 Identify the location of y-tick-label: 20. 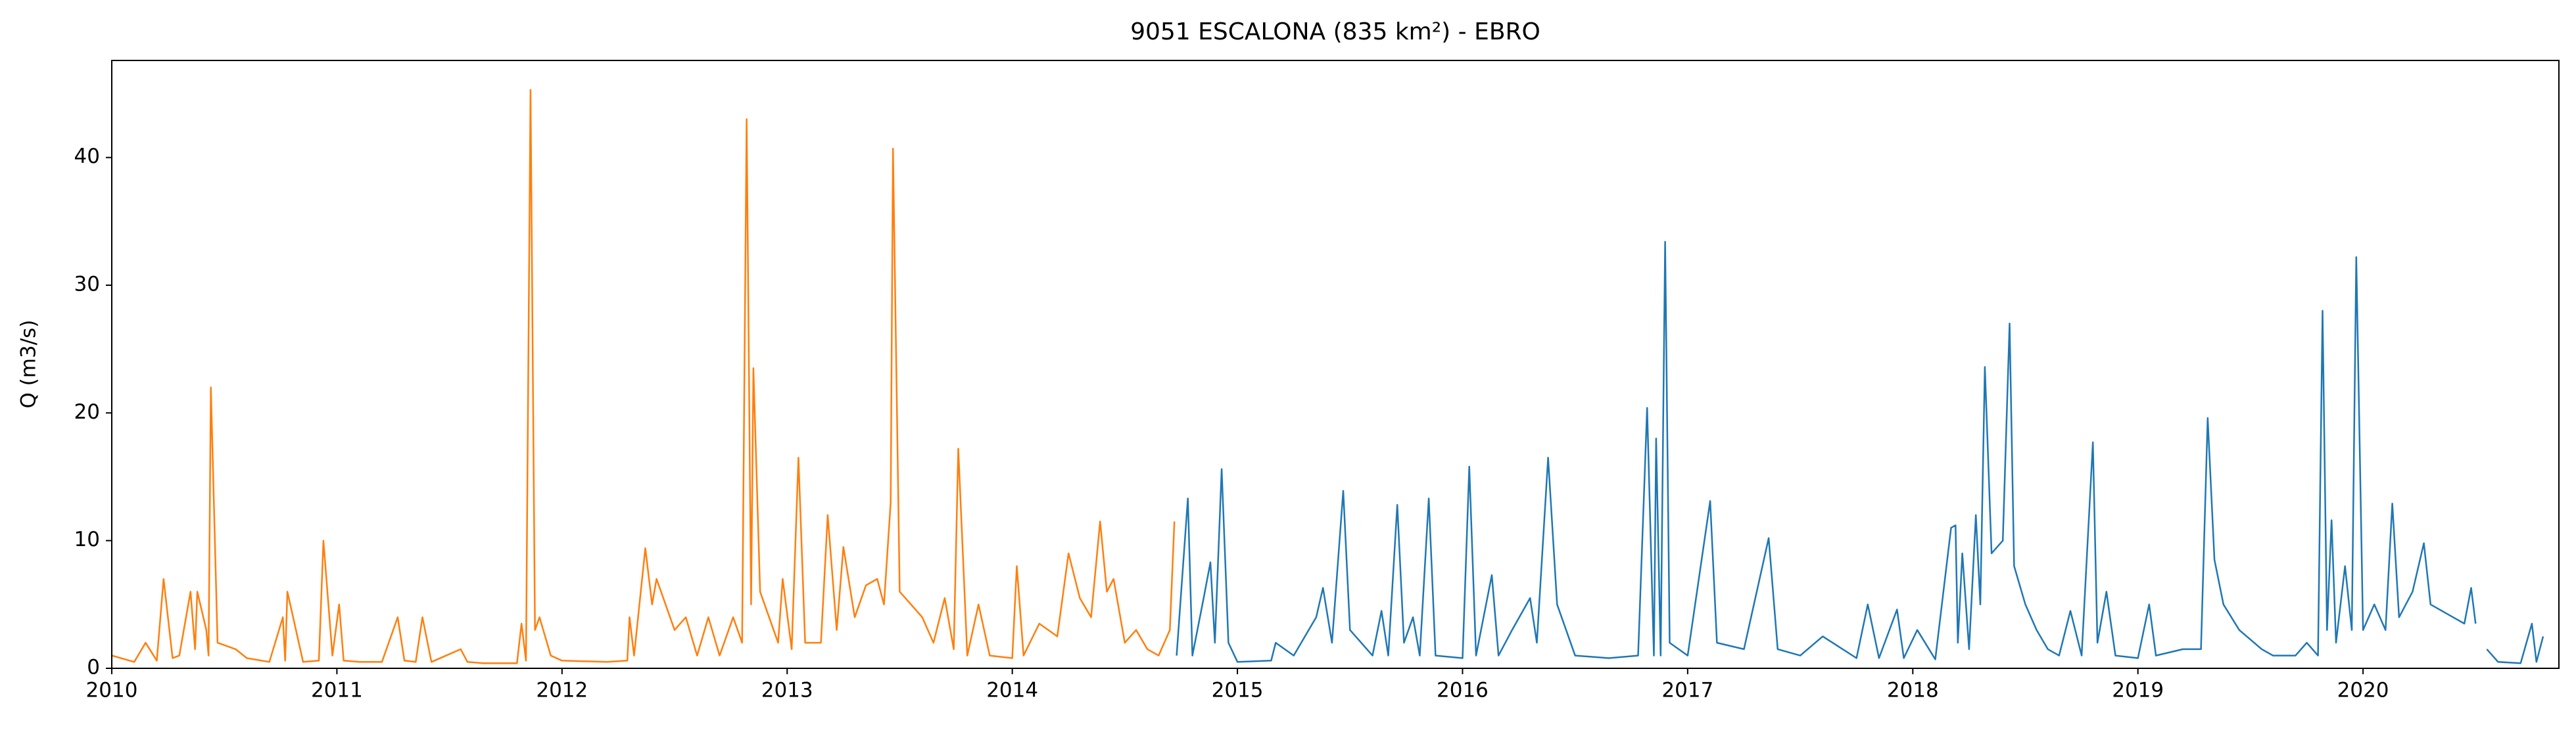
(87, 412).